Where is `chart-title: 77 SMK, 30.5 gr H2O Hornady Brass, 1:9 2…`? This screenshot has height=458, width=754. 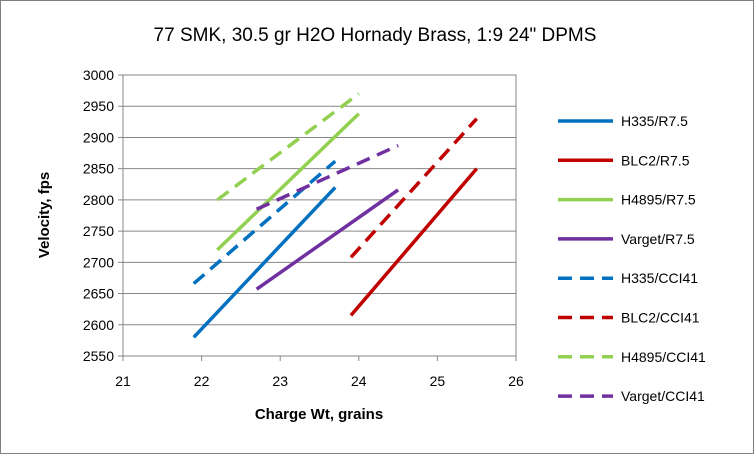
chart-title: 77 SMK, 30.5 gr H2O Hornady Brass, 1:9 2… is located at coordinates (375, 35).